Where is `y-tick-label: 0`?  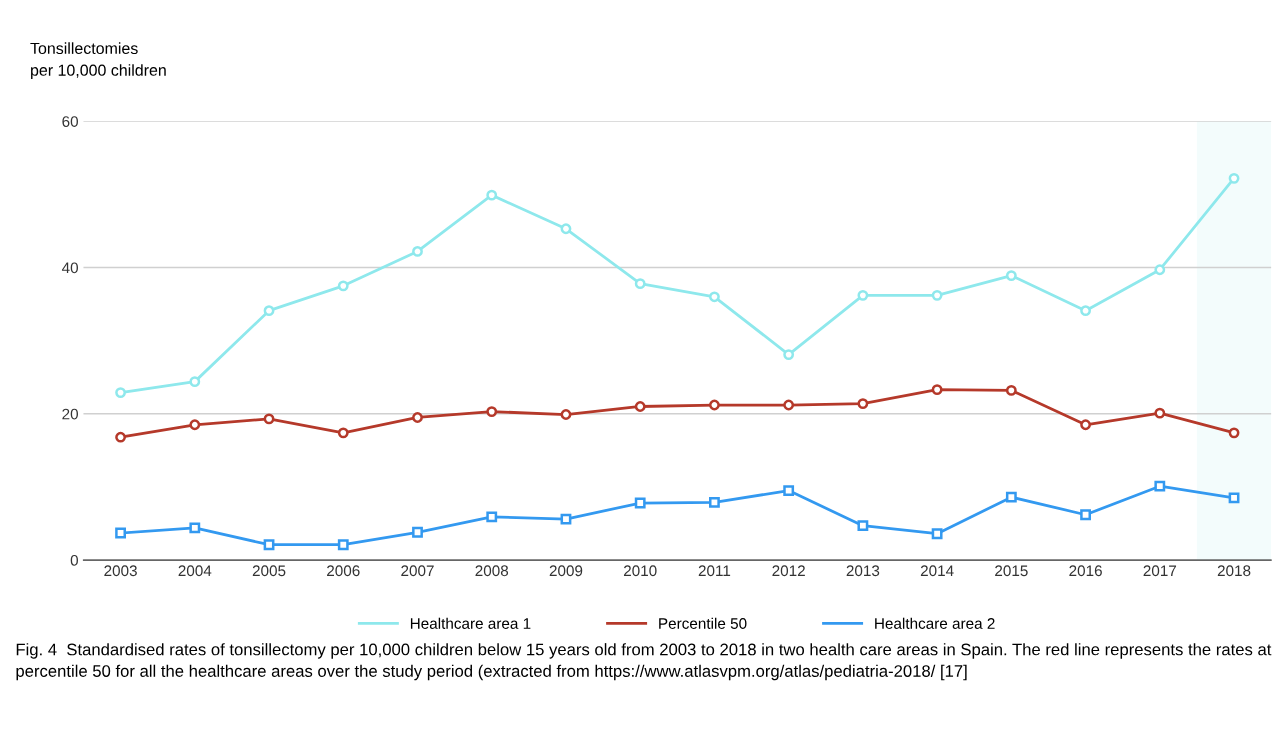 y-tick-label: 0 is located at coordinates (74, 560).